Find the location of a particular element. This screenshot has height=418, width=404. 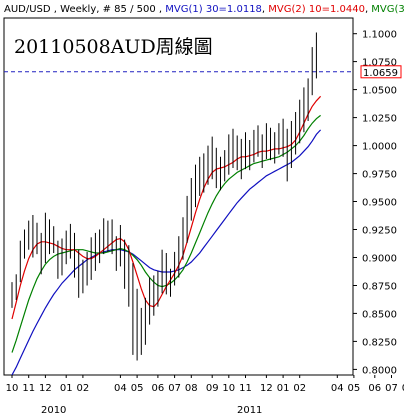

last-price-box is located at coordinates (381, 72).